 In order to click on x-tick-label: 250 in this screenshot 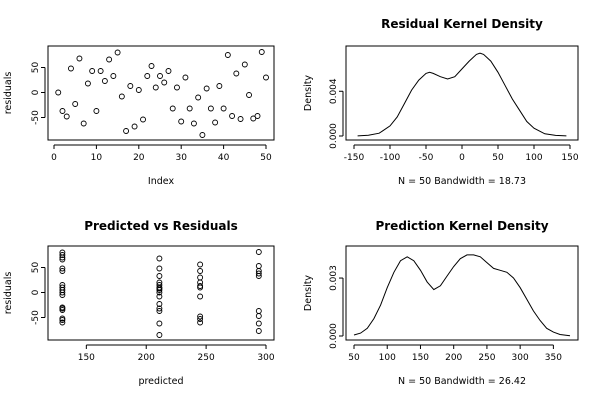, I will do `click(486, 358)`.